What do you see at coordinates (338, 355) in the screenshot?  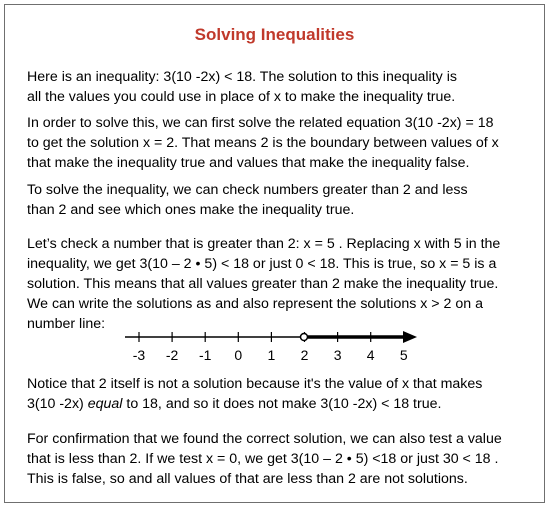 I see `number-line-tick-label: 3` at bounding box center [338, 355].